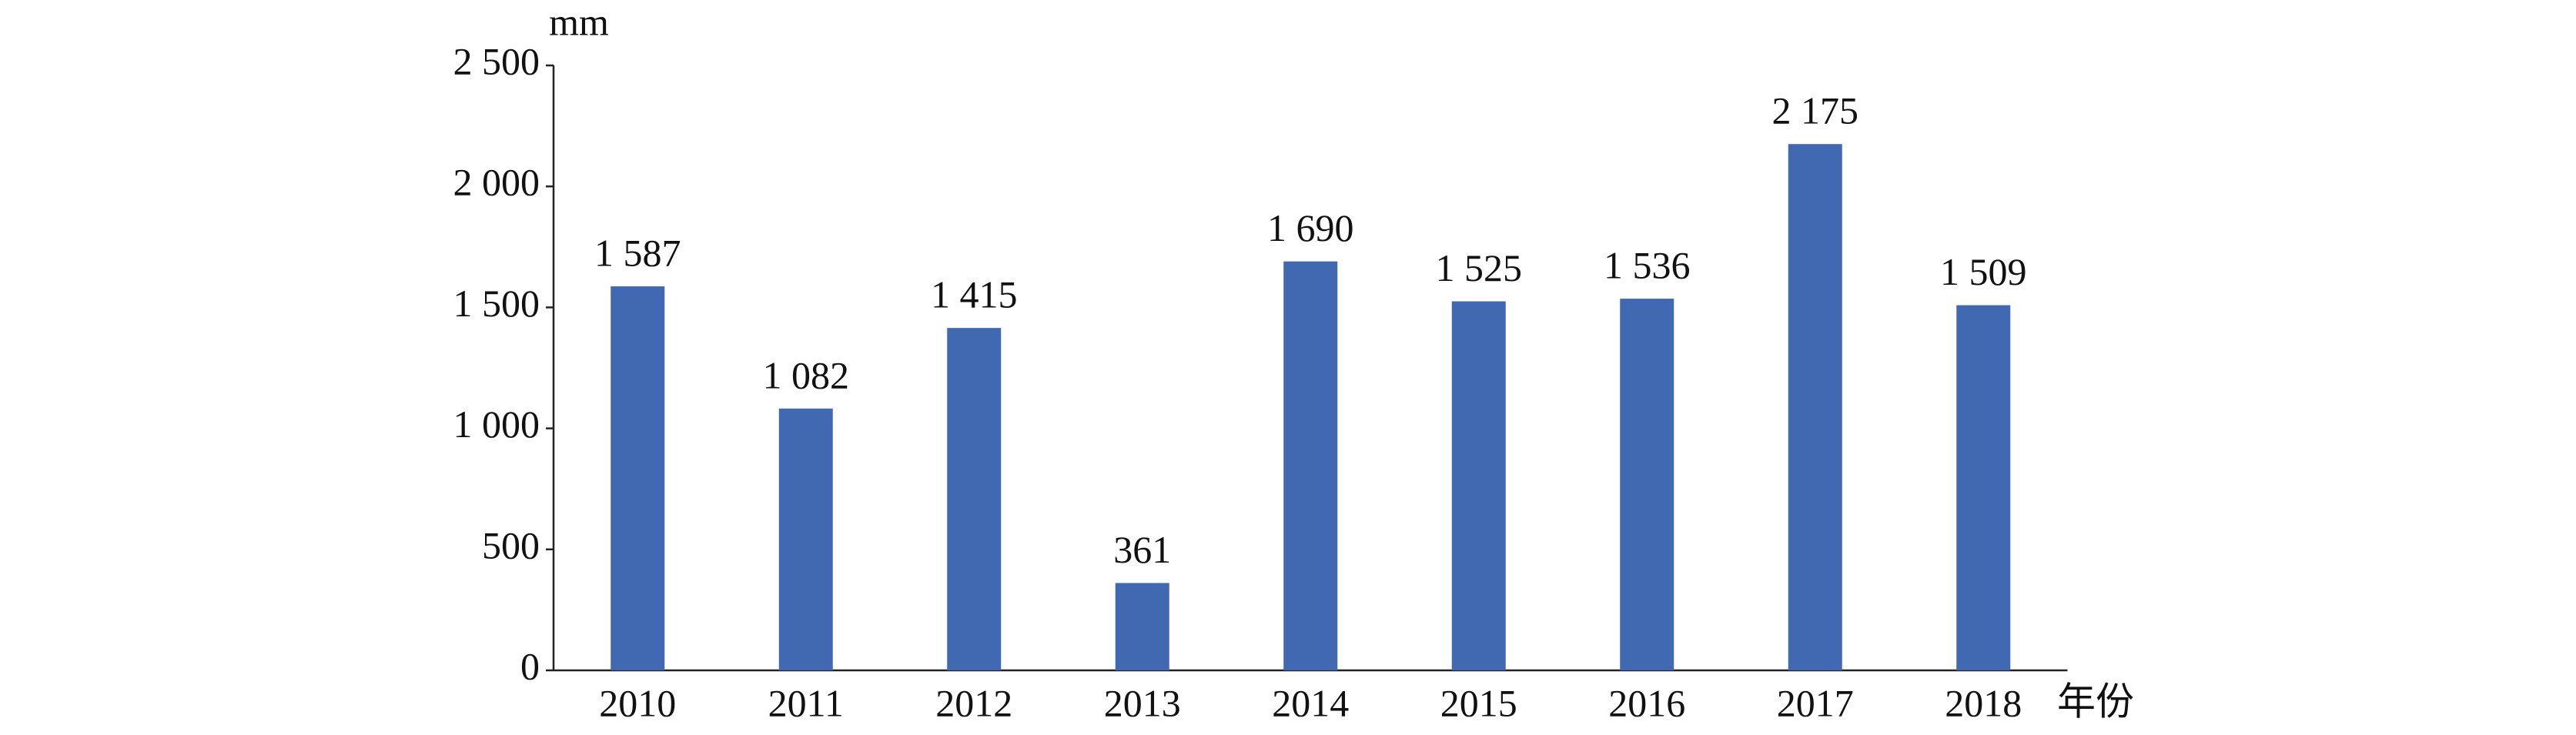 Image resolution: width=2576 pixels, height=735 pixels. What do you see at coordinates (1310, 228) in the screenshot?
I see `value-label: 1 690` at bounding box center [1310, 228].